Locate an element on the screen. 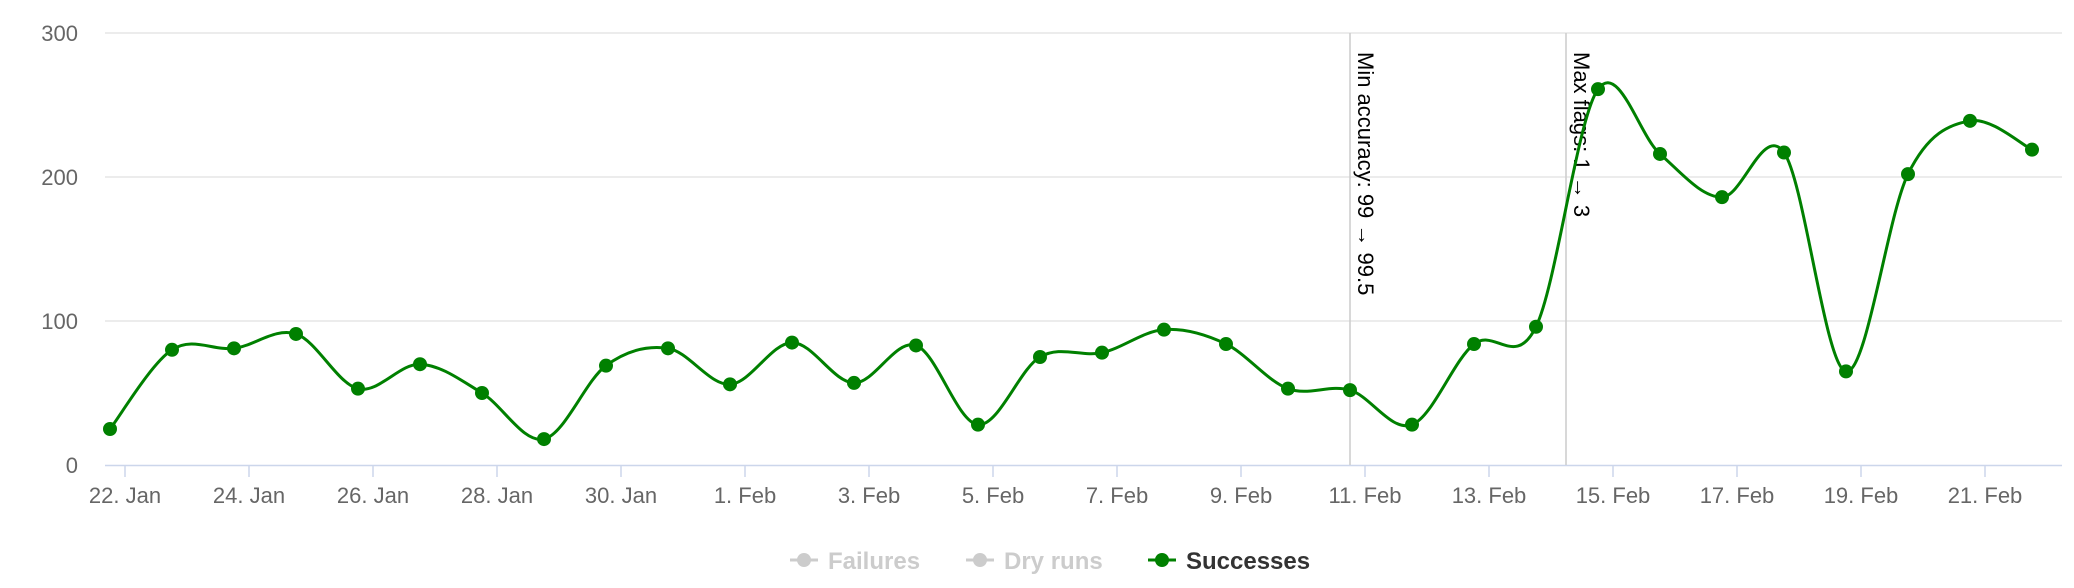 The height and width of the screenshot is (588, 2074). legend-item-dry-runs: Dry runs is located at coordinates (1034, 561).